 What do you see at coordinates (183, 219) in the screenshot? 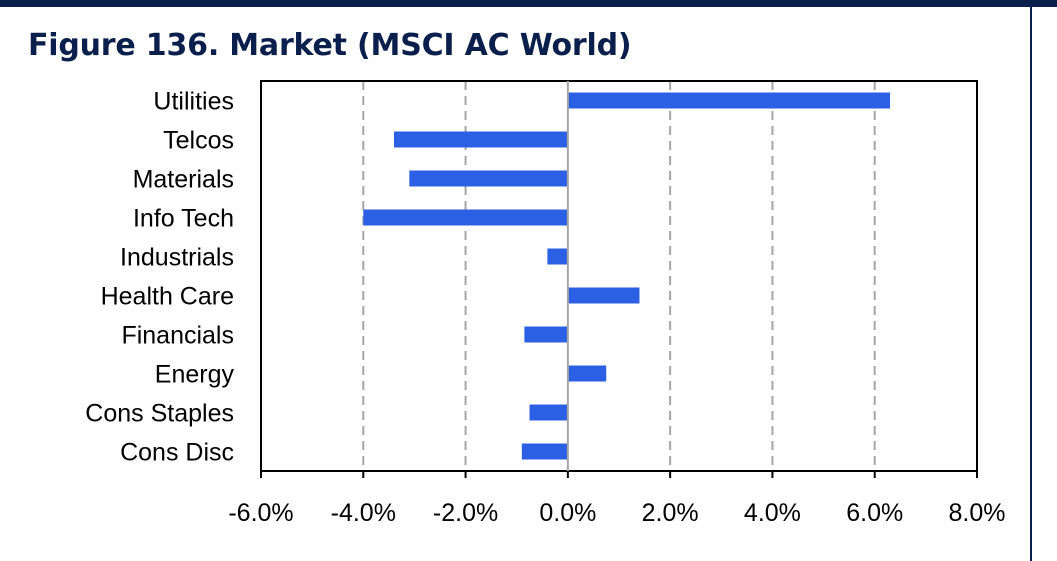
I see `category-label: Info Tech` at bounding box center [183, 219].